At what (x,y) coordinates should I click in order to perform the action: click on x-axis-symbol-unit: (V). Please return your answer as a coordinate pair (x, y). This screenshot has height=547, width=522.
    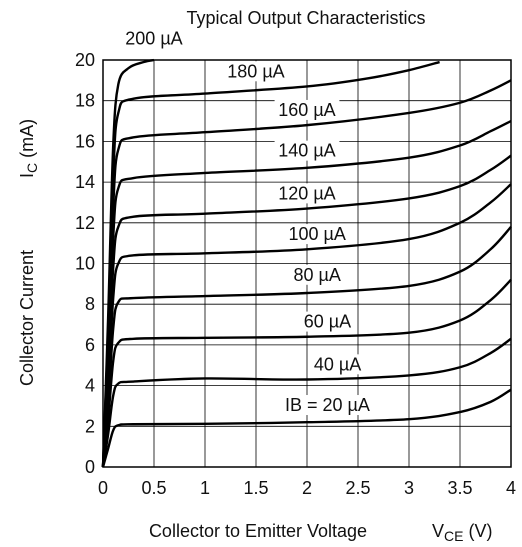
    Looking at the image, I should click on (480, 531).